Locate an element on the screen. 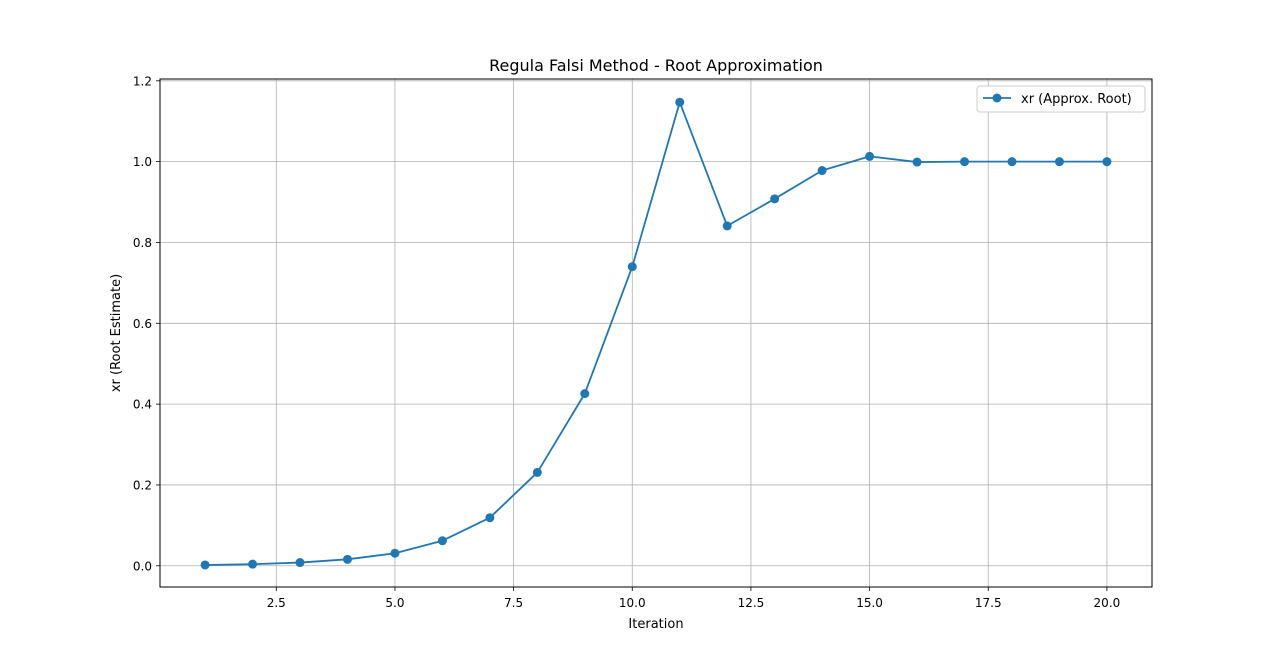 Image resolution: width=1280 pixels, height=660 pixels. y-tick-label: 0.0 is located at coordinates (142, 566).